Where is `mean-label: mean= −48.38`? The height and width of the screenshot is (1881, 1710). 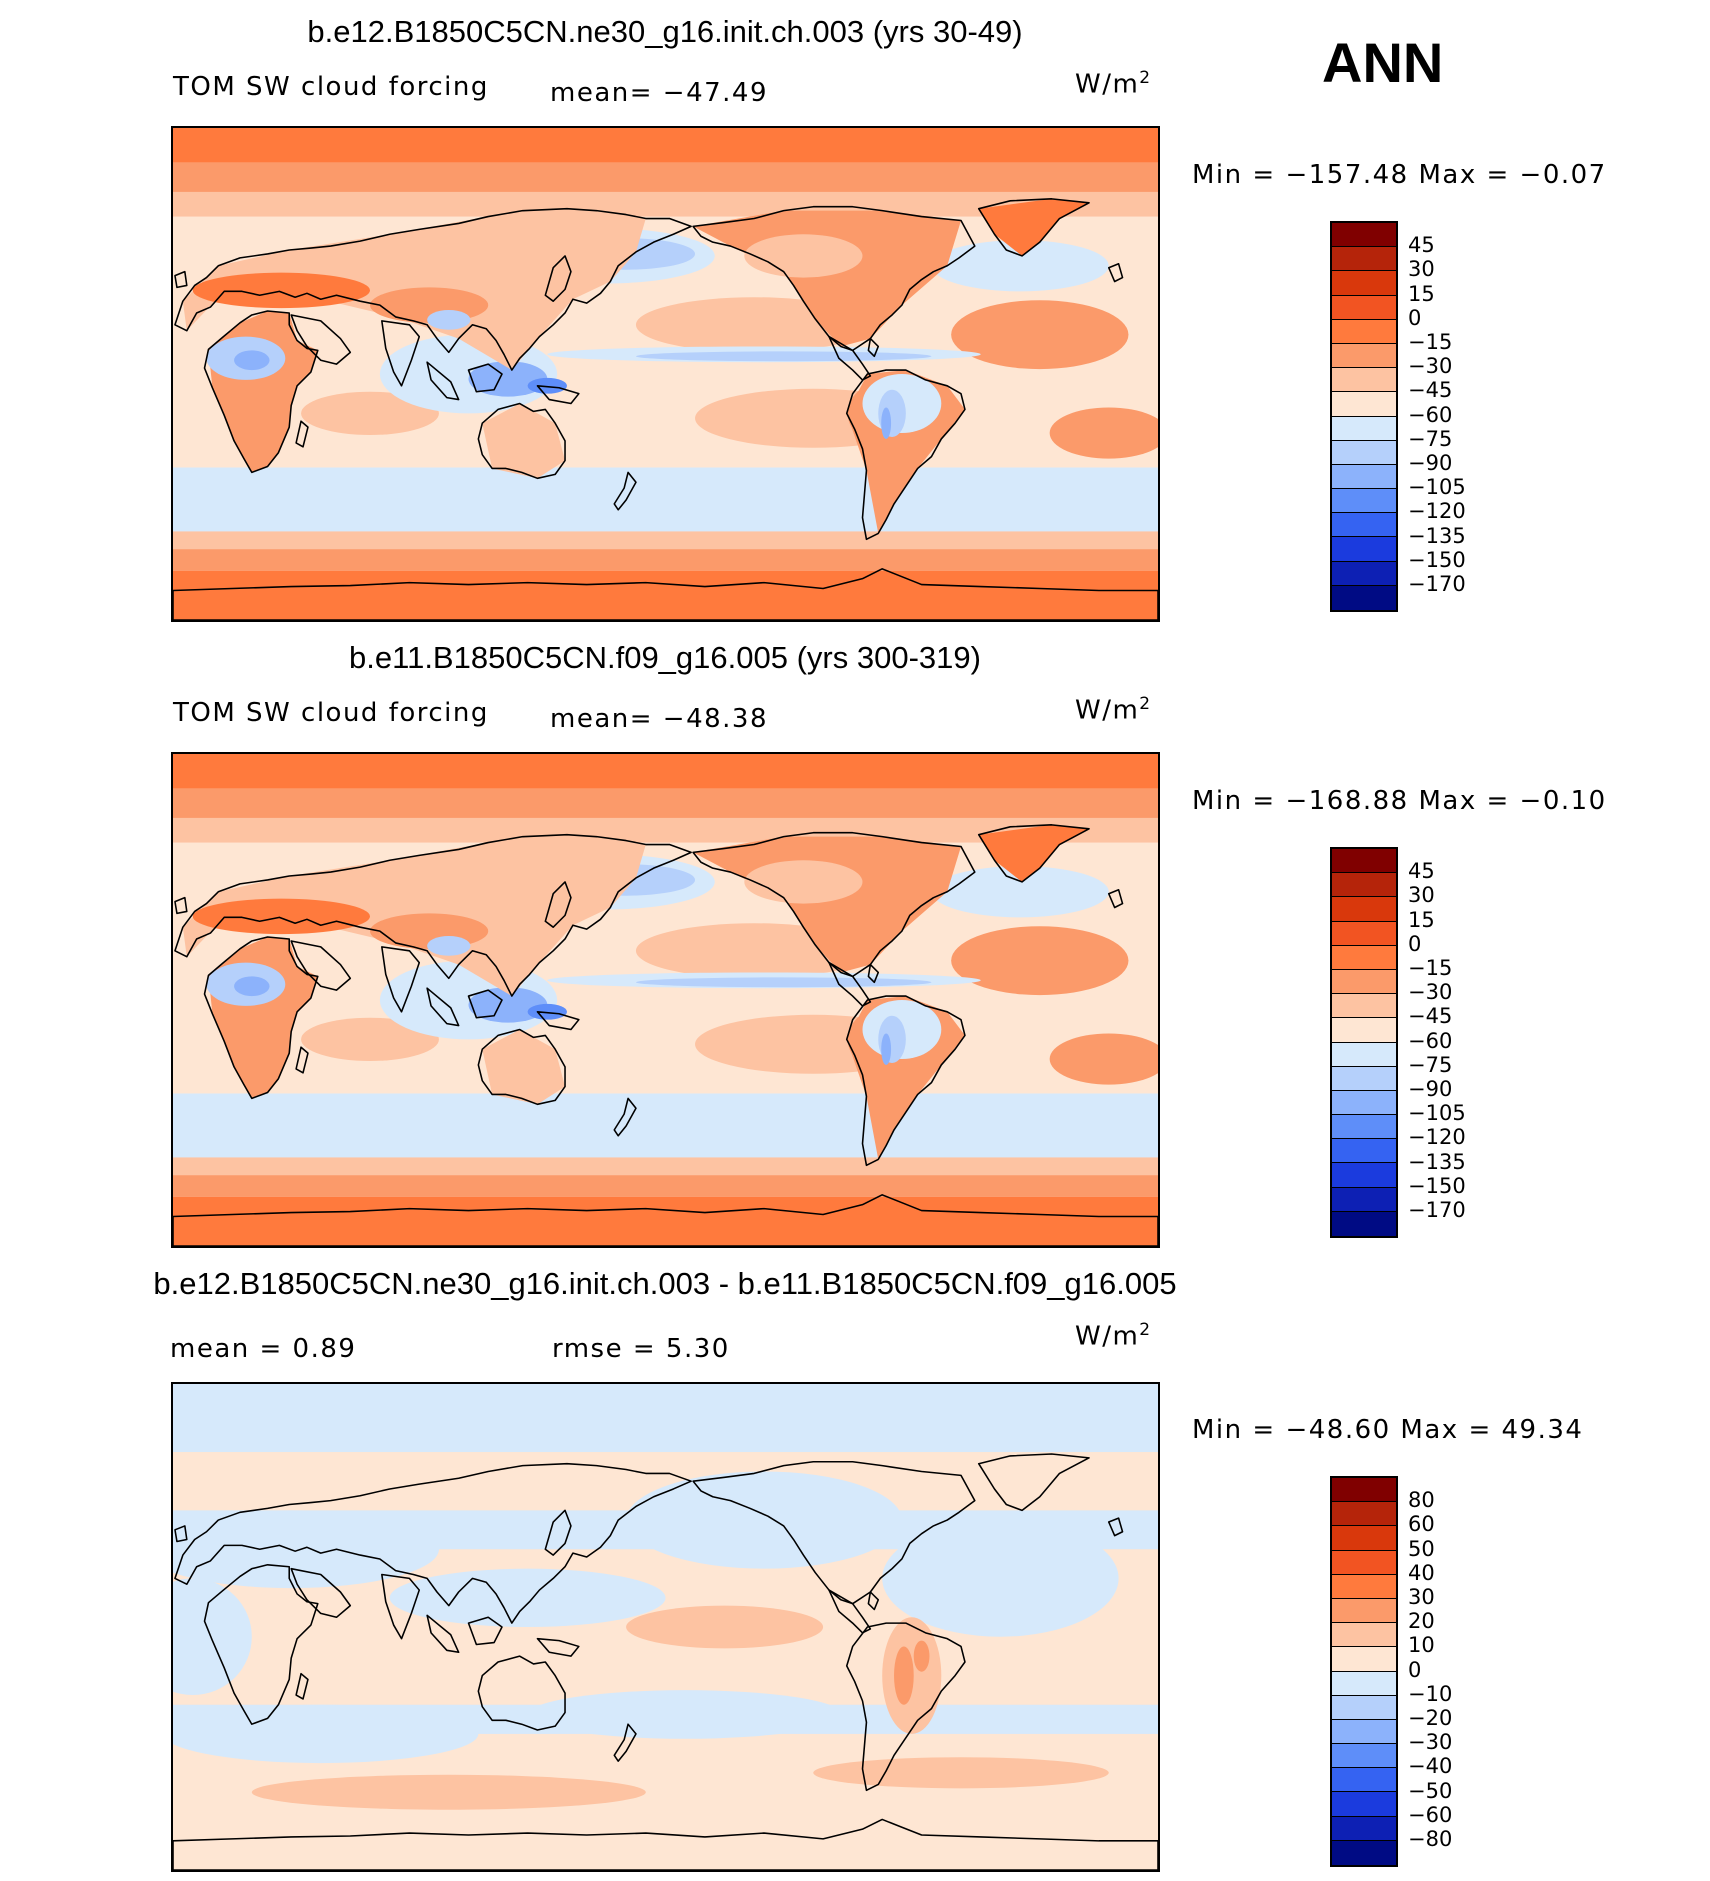 mean-label: mean= −48.38 is located at coordinates (659, 719).